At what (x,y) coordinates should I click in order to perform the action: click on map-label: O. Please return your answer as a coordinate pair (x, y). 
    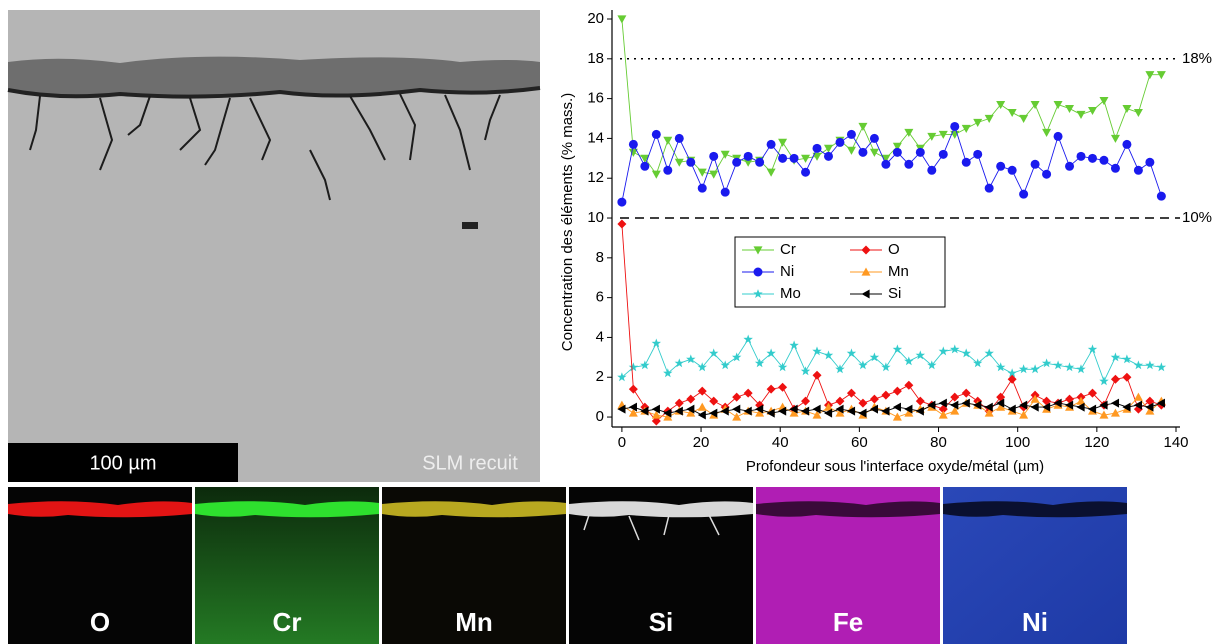
    Looking at the image, I should click on (100, 622).